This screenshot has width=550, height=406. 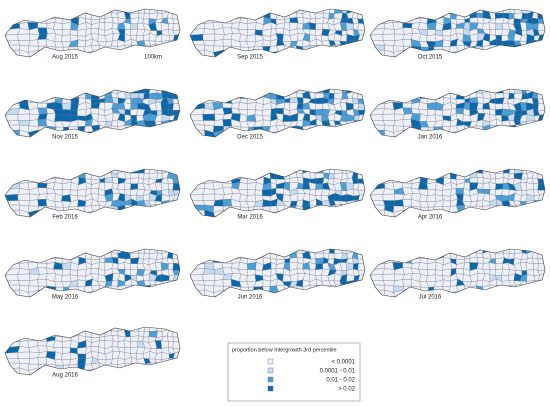 What do you see at coordinates (347, 390) in the screenshot?
I see `legend-label: > 0.02` at bounding box center [347, 390].